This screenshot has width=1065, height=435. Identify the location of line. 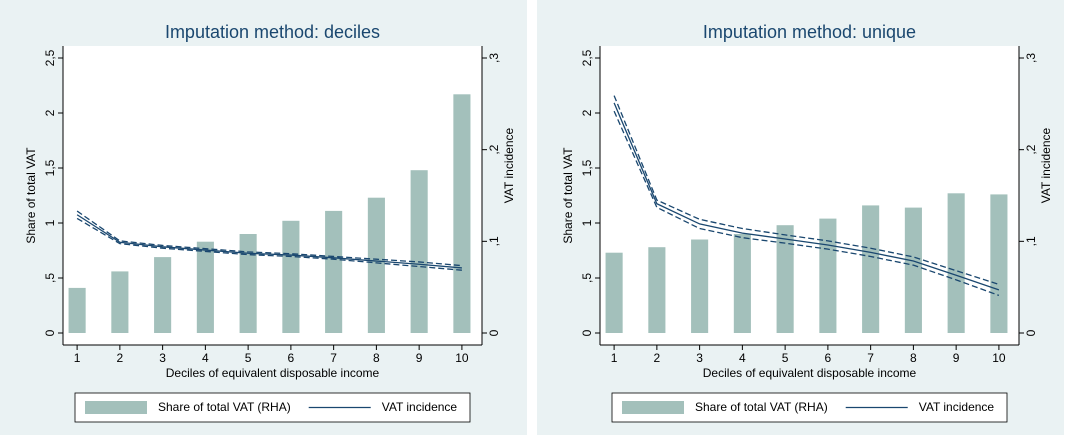
(269, 241).